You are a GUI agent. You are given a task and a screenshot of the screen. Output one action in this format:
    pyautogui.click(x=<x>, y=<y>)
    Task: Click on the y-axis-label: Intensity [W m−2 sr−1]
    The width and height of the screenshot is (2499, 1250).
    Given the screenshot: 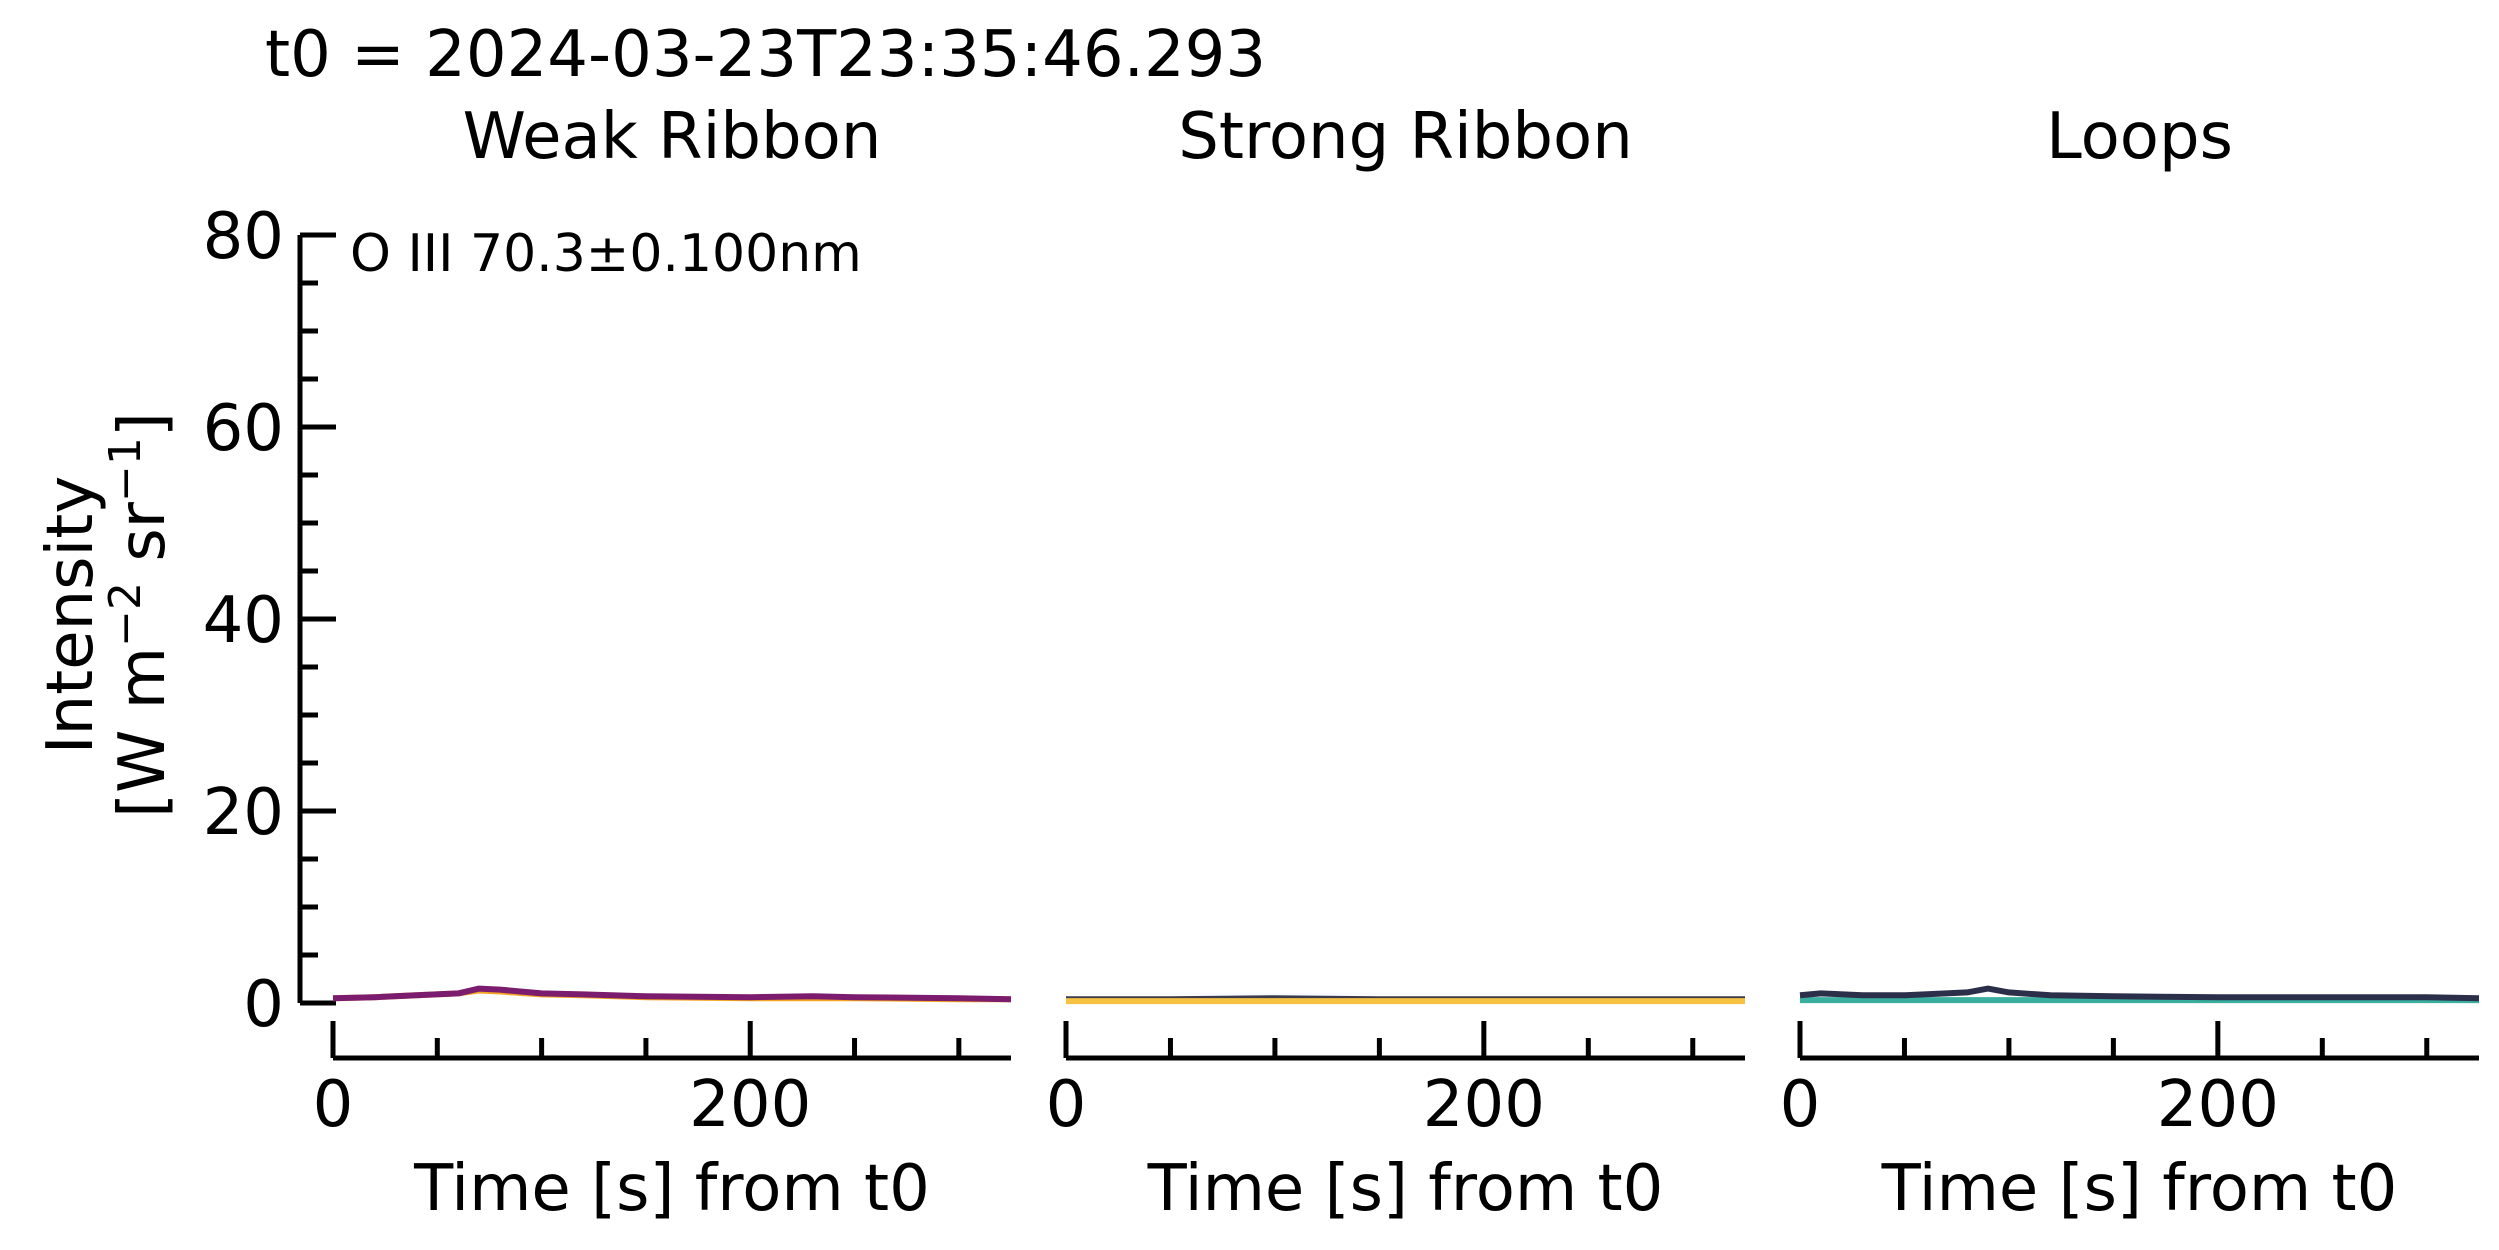 What is the action you would take?
    pyautogui.click(x=107, y=615)
    